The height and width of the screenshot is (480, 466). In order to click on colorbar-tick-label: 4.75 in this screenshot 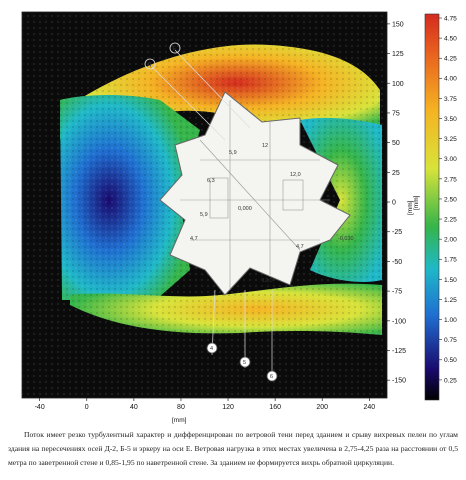, I will do `click(450, 18)`.